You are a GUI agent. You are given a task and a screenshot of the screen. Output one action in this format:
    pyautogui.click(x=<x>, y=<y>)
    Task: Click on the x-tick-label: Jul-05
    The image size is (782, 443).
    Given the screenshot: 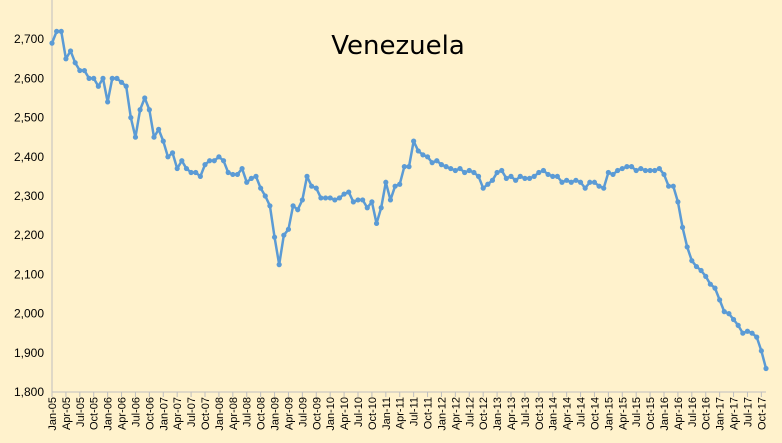 What is the action you would take?
    pyautogui.click(x=81, y=412)
    